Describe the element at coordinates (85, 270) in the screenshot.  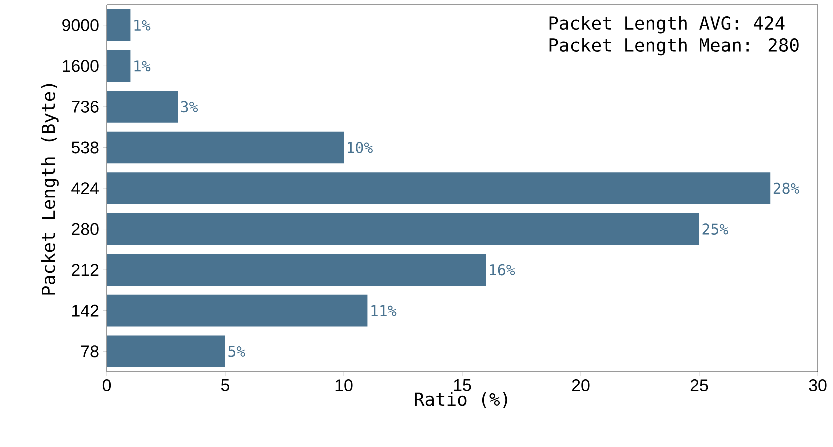
I see `y-tick-label: 212` at that location.